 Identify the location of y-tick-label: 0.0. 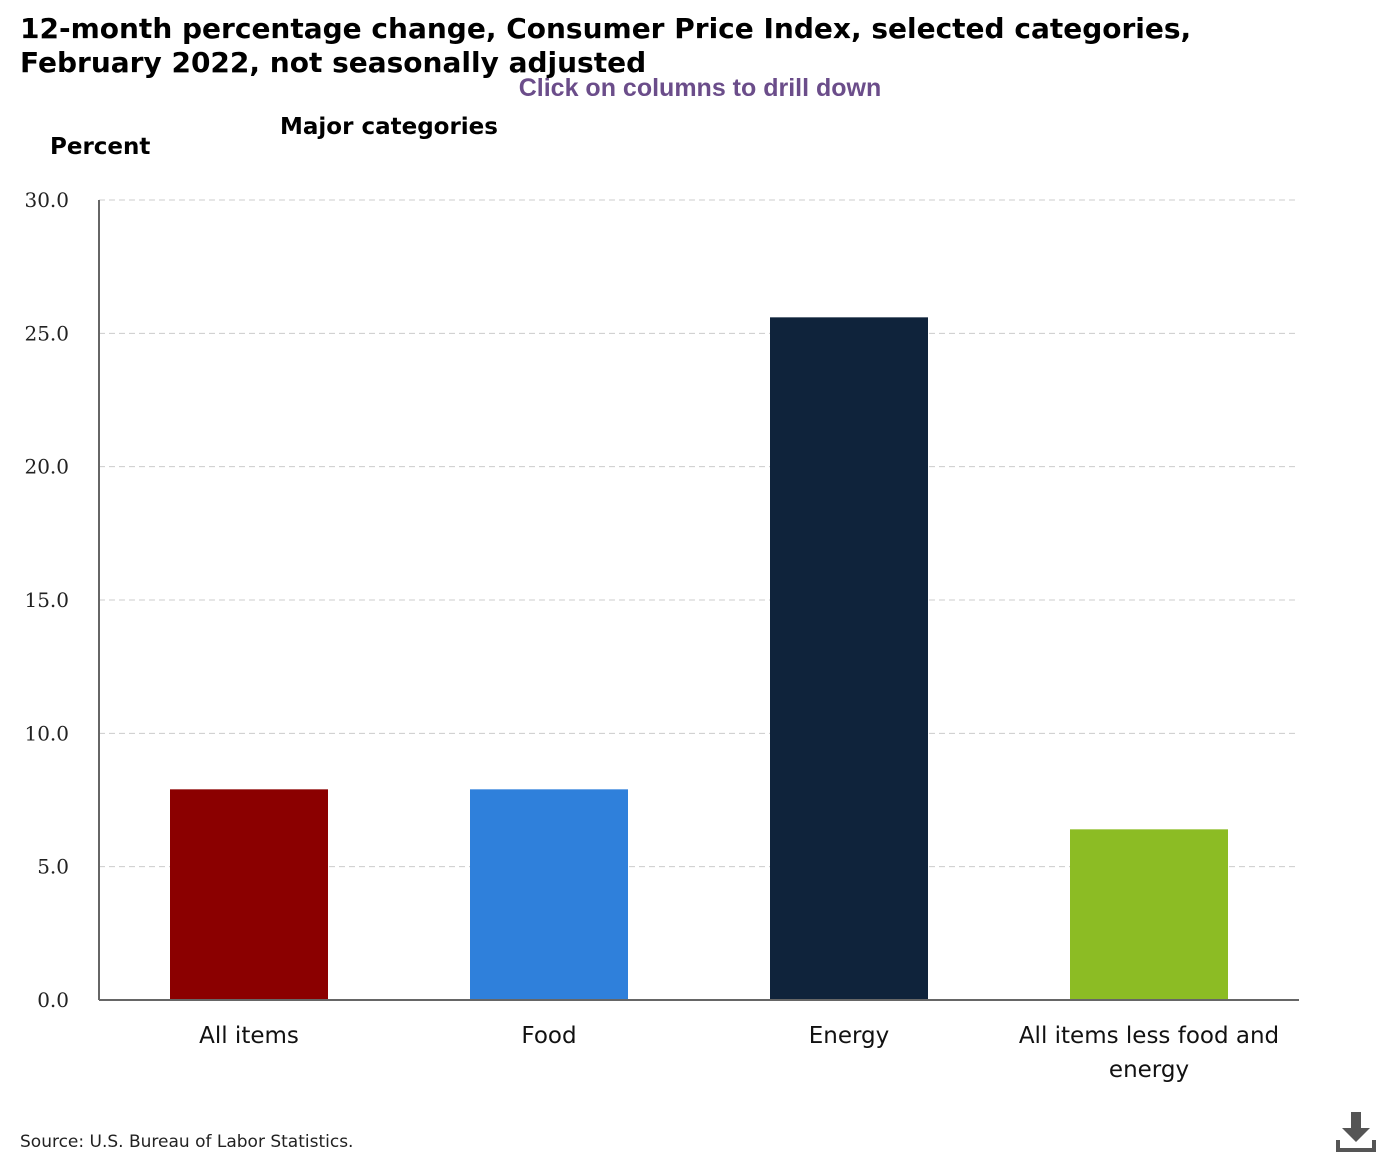
(53, 1000).